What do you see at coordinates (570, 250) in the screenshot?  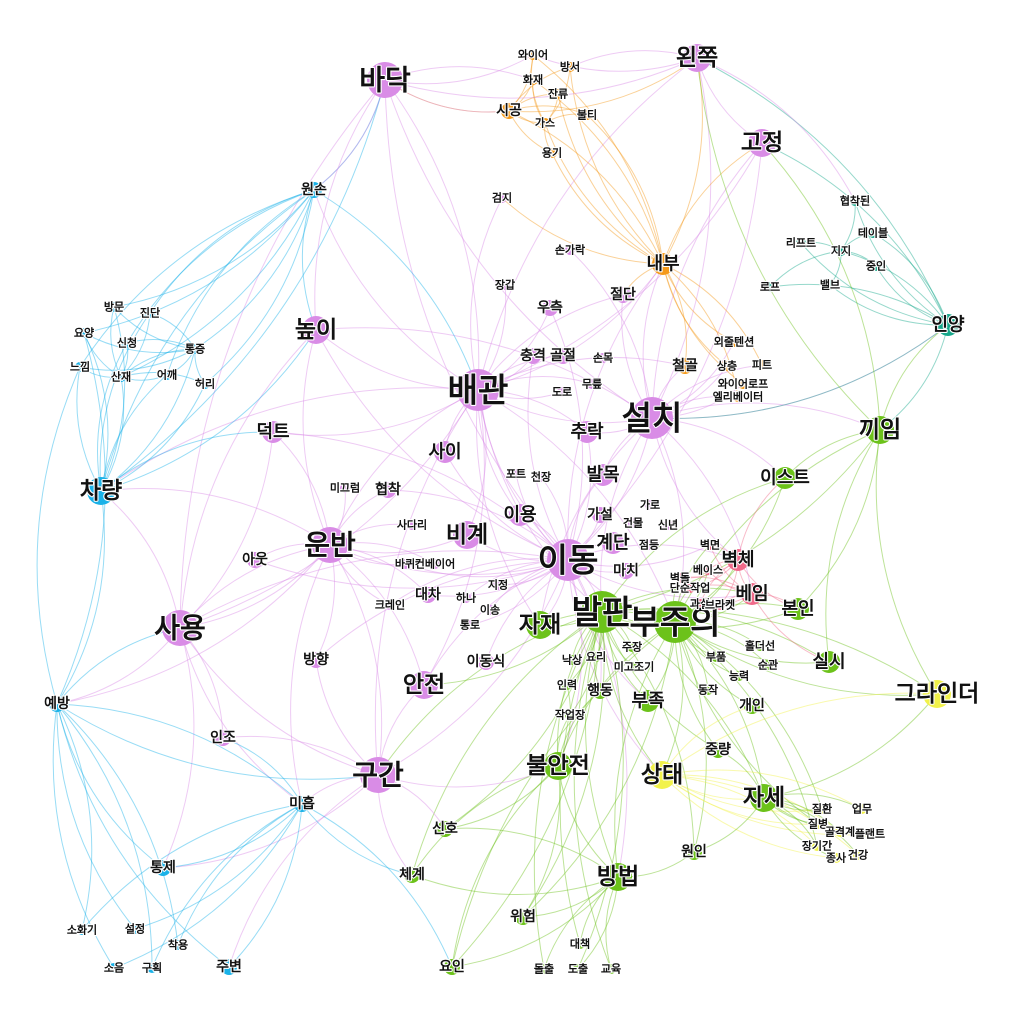 I see `node-label: 손가락` at bounding box center [570, 250].